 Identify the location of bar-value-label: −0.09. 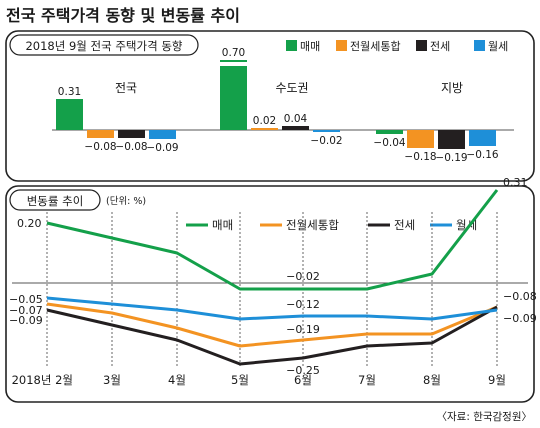
(162, 148).